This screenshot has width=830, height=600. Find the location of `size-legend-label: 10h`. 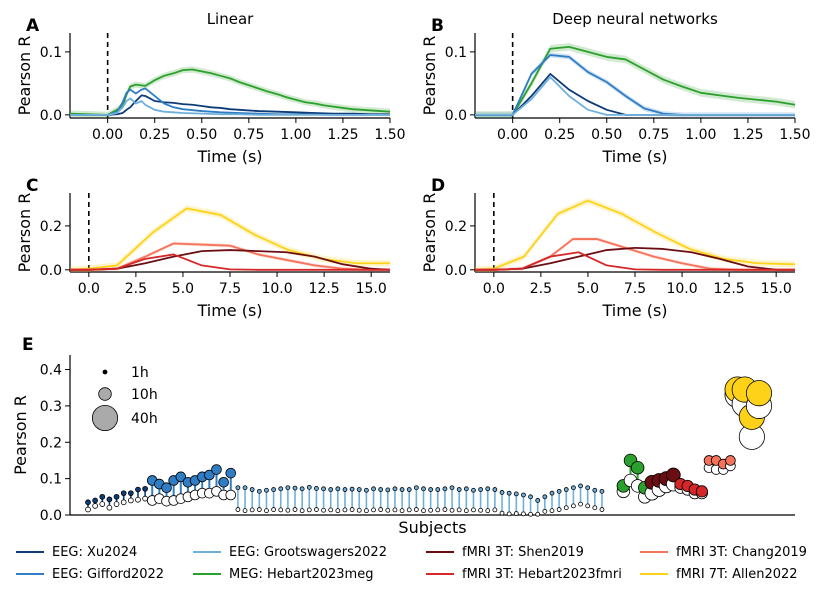

size-legend-label: 10h is located at coordinates (144, 395).